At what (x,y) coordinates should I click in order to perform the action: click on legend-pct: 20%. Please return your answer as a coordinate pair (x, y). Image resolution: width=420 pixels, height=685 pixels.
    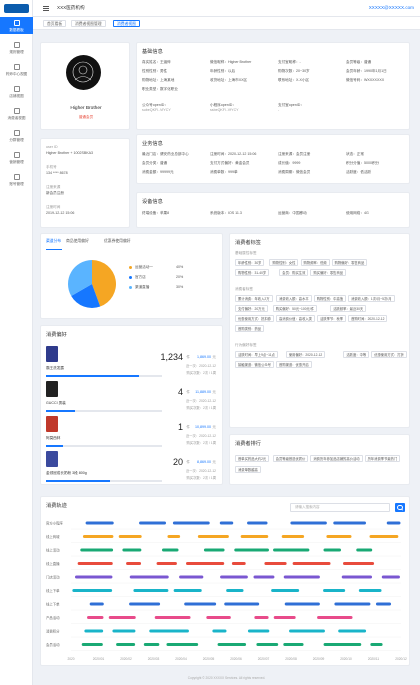
    Looking at the image, I should click on (180, 277).